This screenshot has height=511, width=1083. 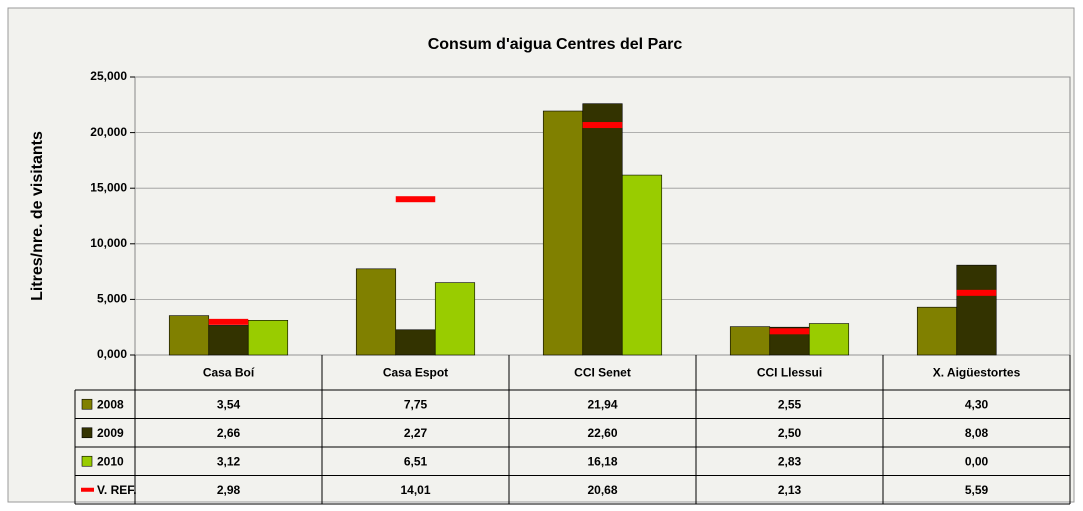 I want to click on legend-label: V. REF., so click(x=117, y=490).